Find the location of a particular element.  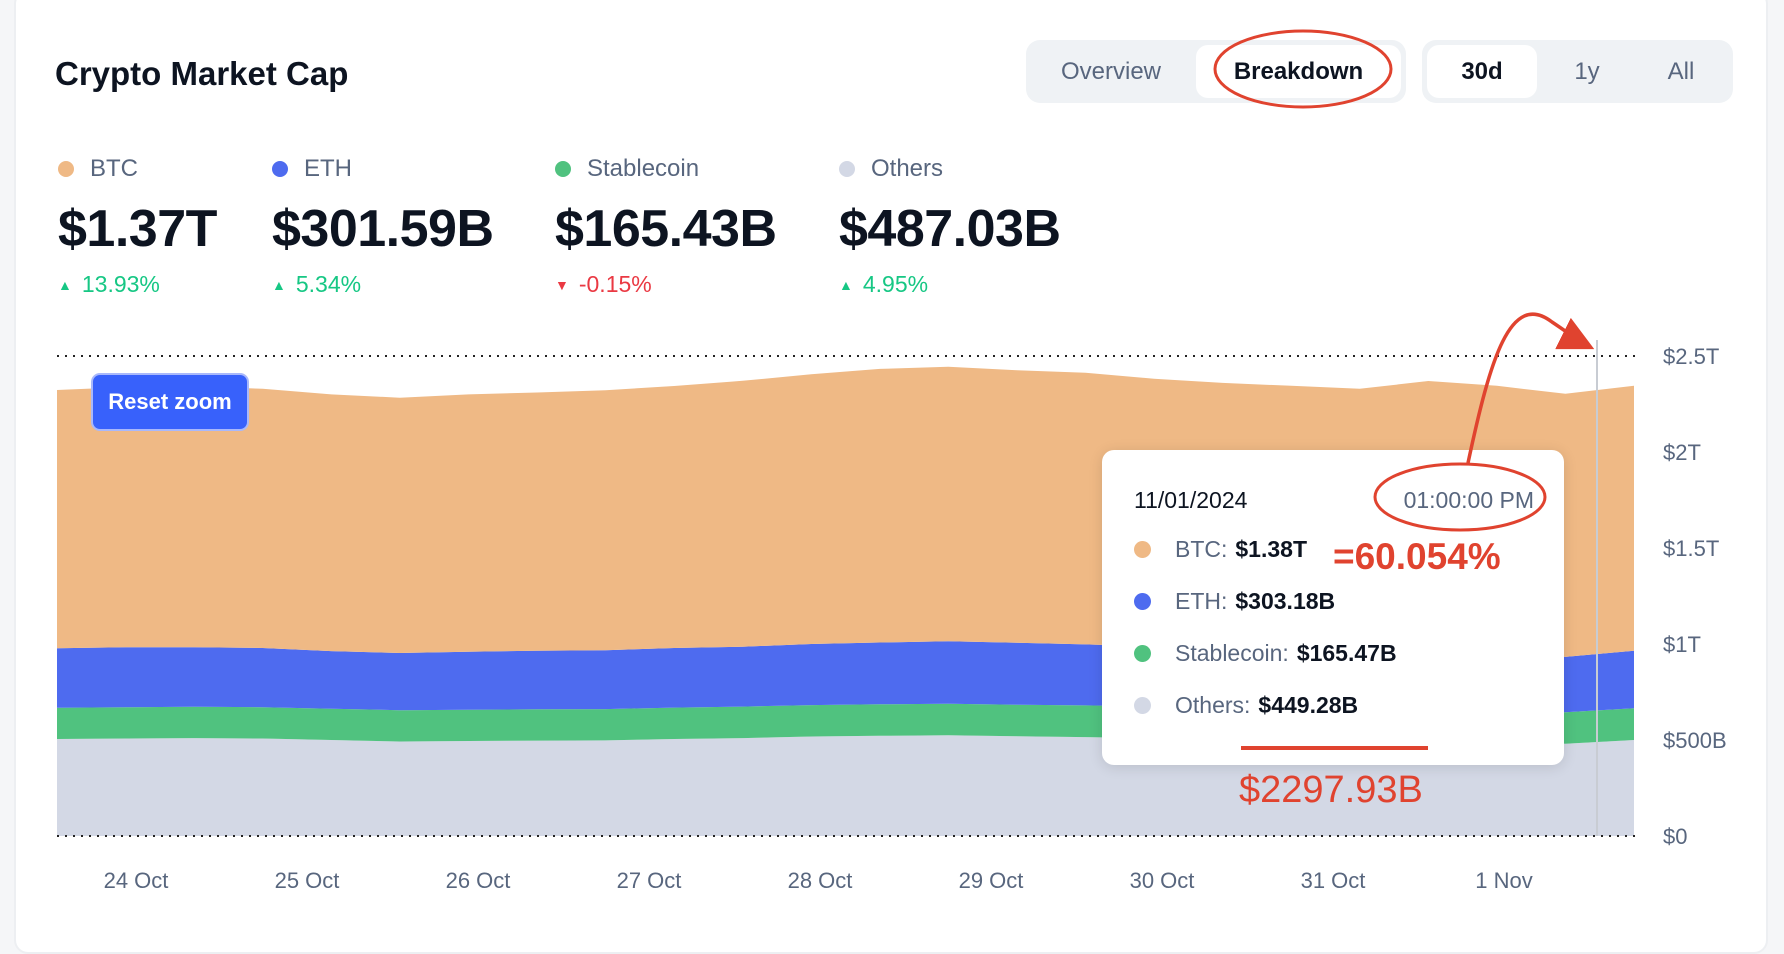

stat-btc: BTC $1.37T ▲ 13.93% is located at coordinates (137, 226).